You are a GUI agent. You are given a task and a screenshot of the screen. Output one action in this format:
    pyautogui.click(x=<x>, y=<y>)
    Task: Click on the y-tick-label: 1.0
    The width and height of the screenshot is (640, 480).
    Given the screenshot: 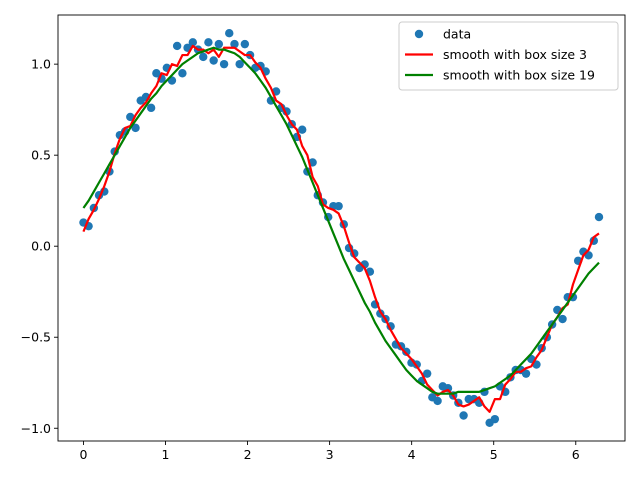 What is the action you would take?
    pyautogui.click(x=41, y=64)
    